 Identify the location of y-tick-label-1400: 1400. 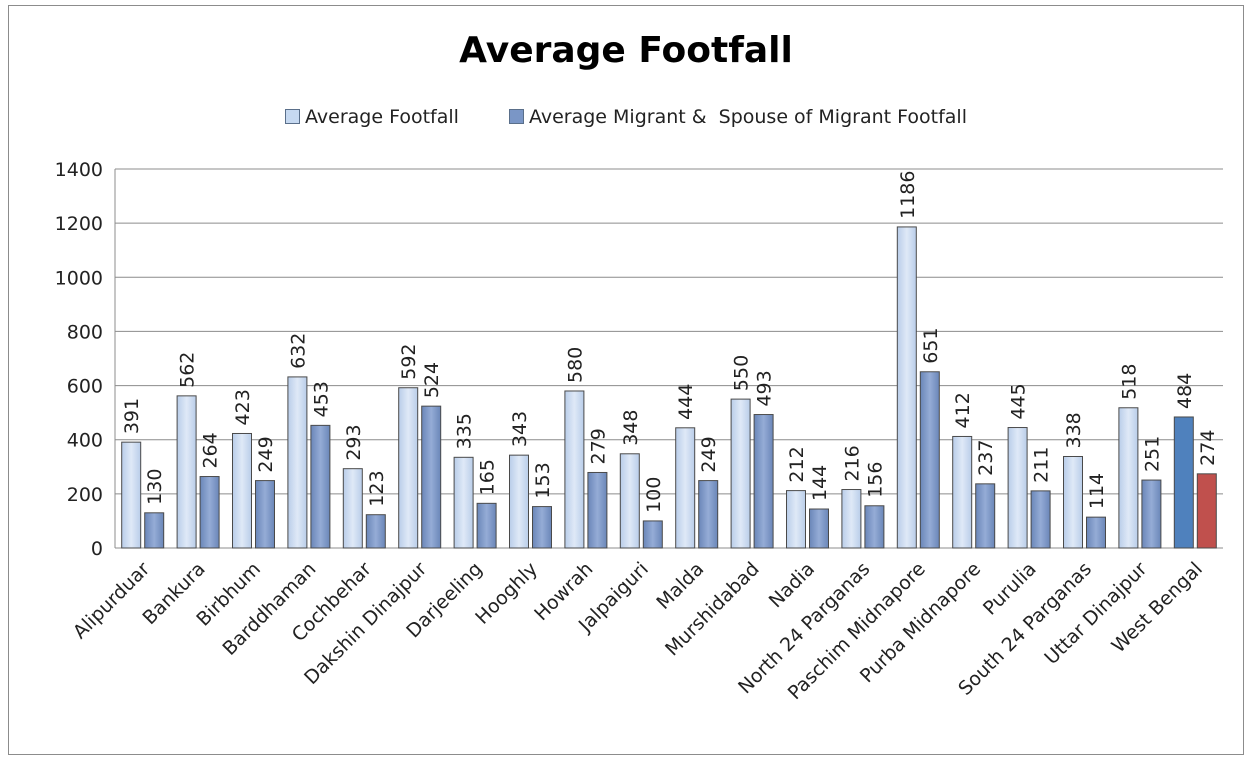
(79, 170).